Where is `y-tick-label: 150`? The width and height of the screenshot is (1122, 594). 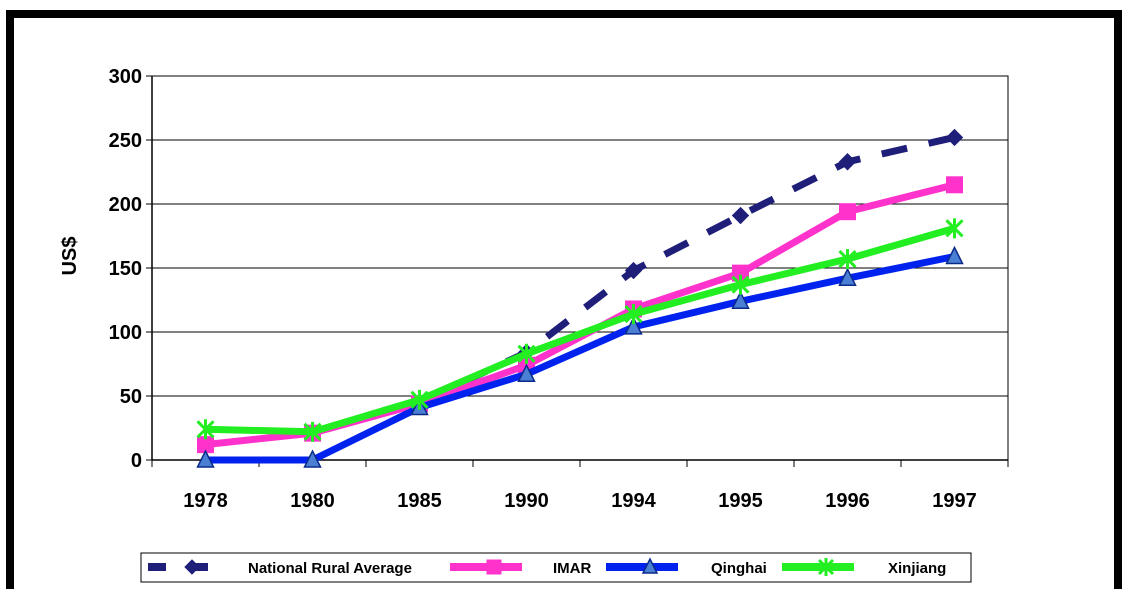
y-tick-label: 150 is located at coordinates (125, 269).